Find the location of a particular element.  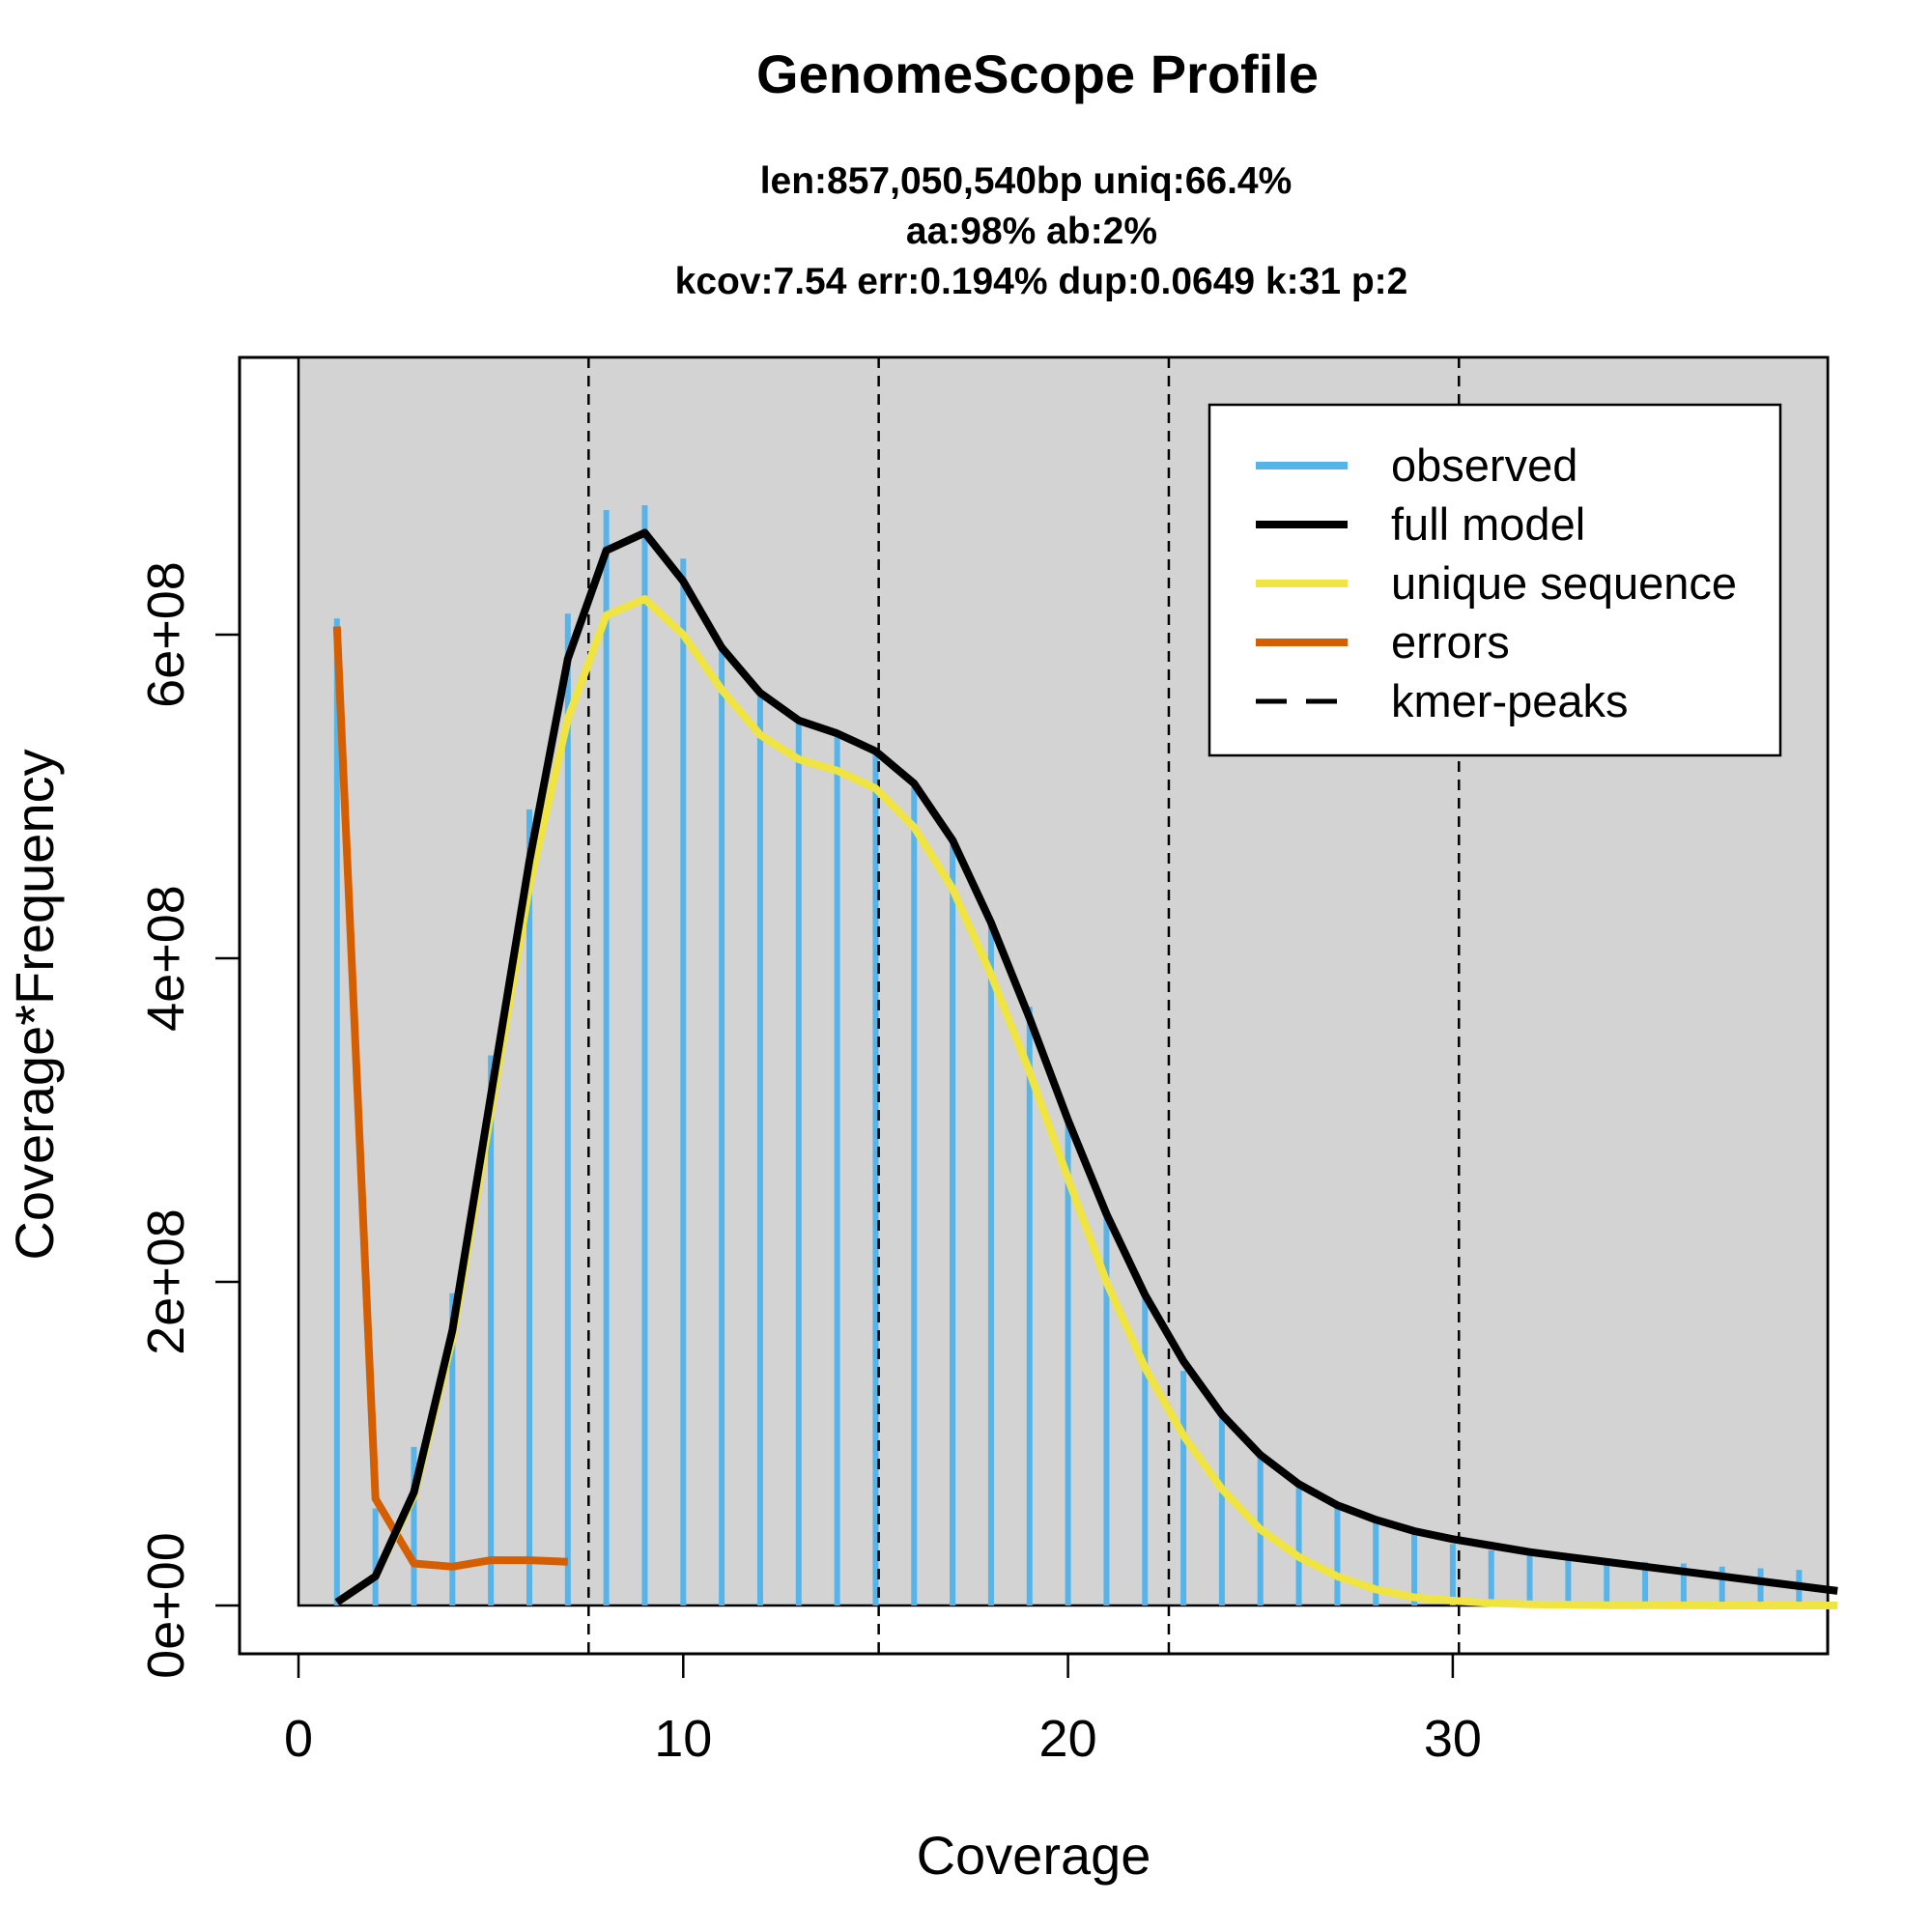

legend-label: full model is located at coordinates (1488, 524).